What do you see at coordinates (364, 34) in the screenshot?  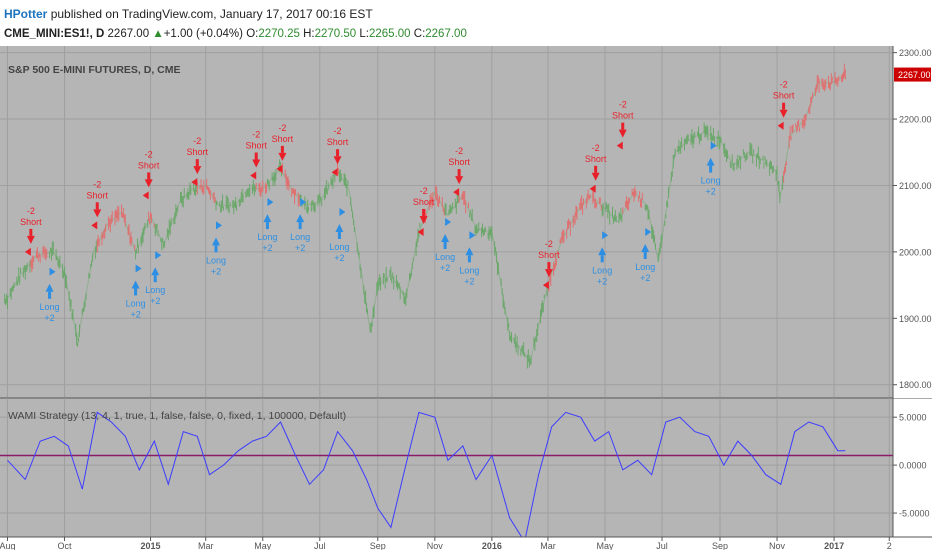 I see `low-label: L:` at bounding box center [364, 34].